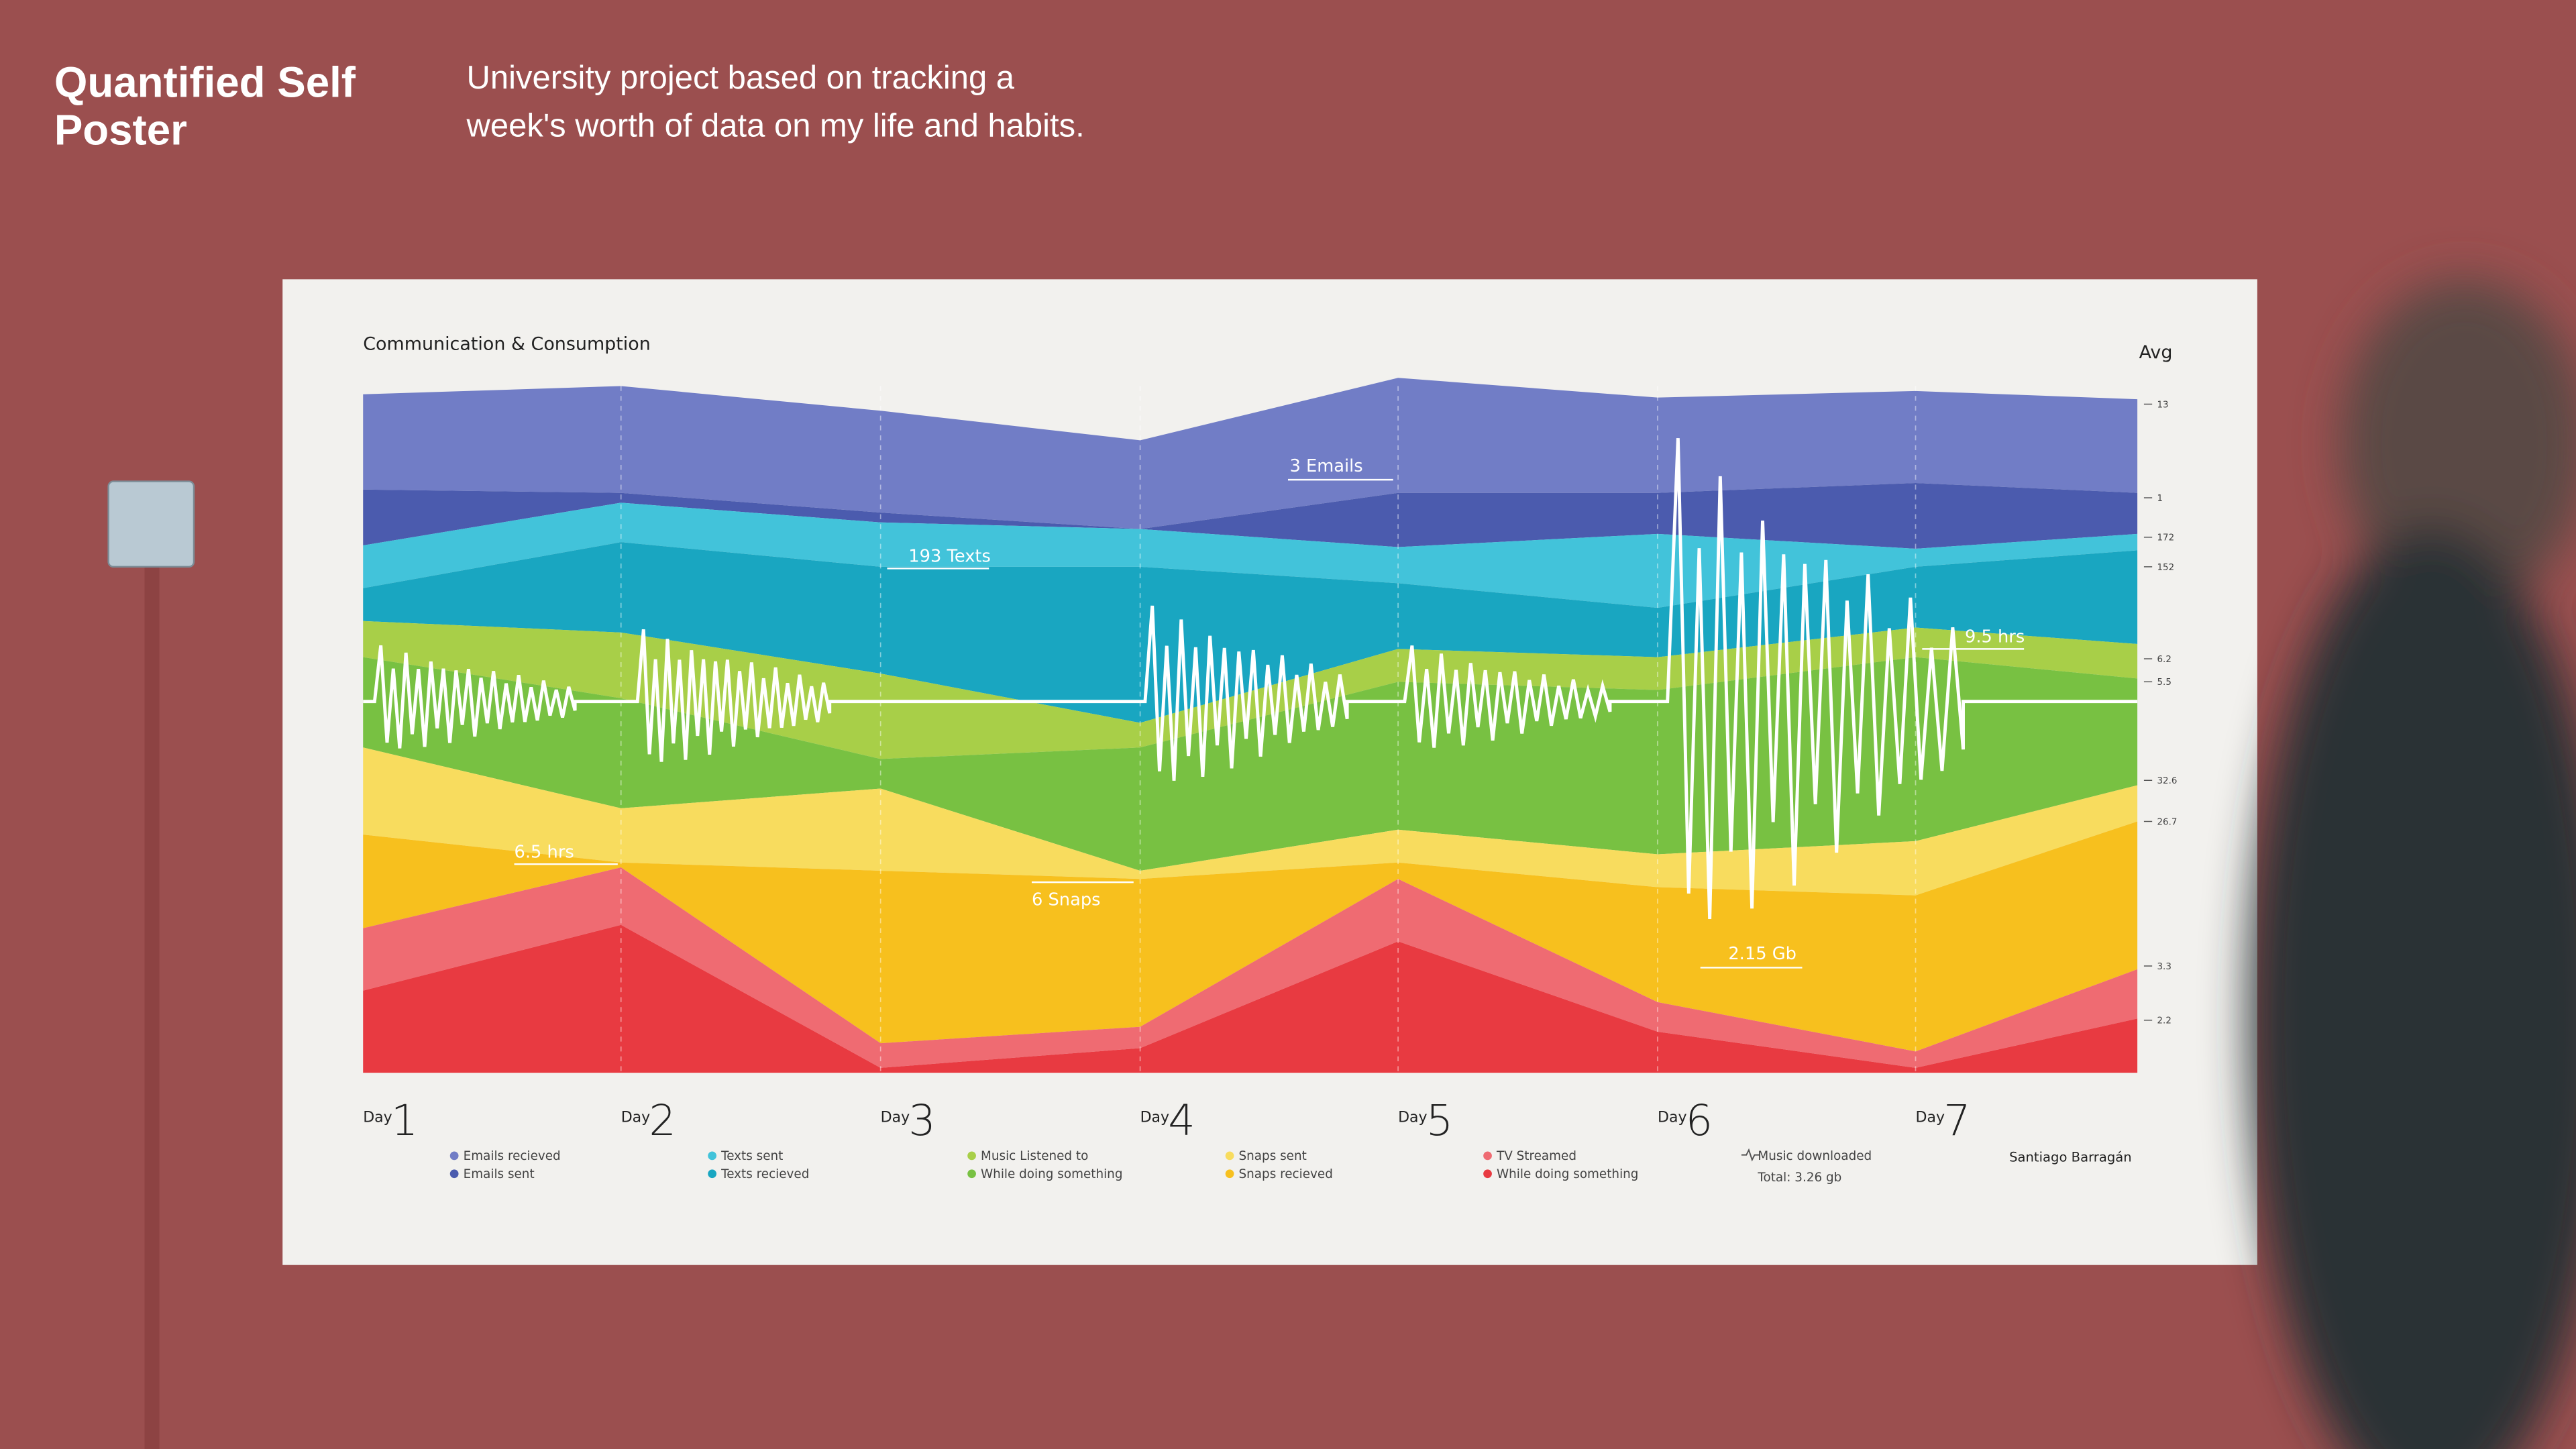 Image resolution: width=2576 pixels, height=1449 pixels. What do you see at coordinates (2070, 1157) in the screenshot?
I see `author-credit: Santiago Barragán` at bounding box center [2070, 1157].